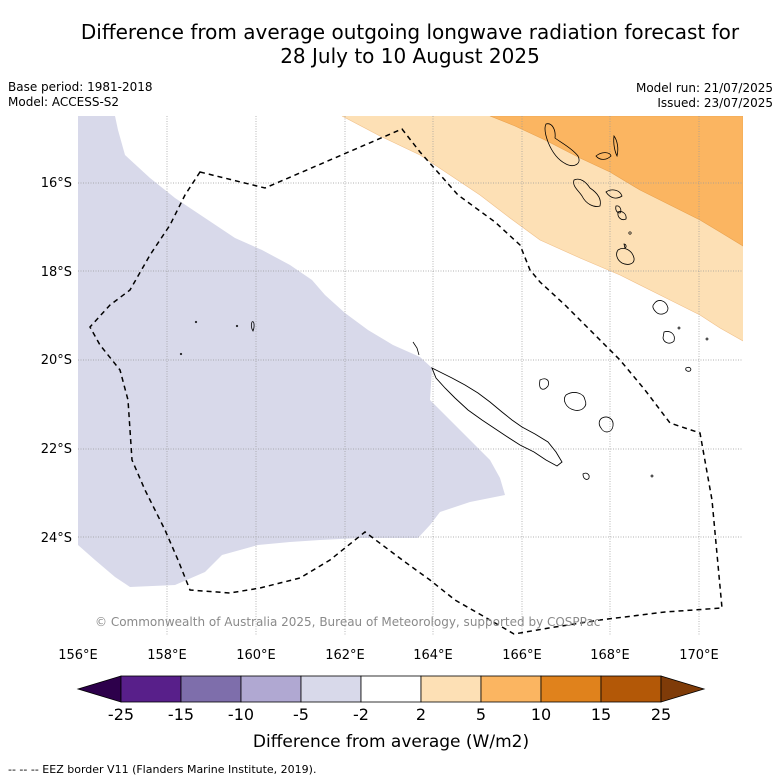 Image resolution: width=781 pixels, height=781 pixels. What do you see at coordinates (618, 209) in the screenshot?
I see `epi-island` at bounding box center [618, 209].